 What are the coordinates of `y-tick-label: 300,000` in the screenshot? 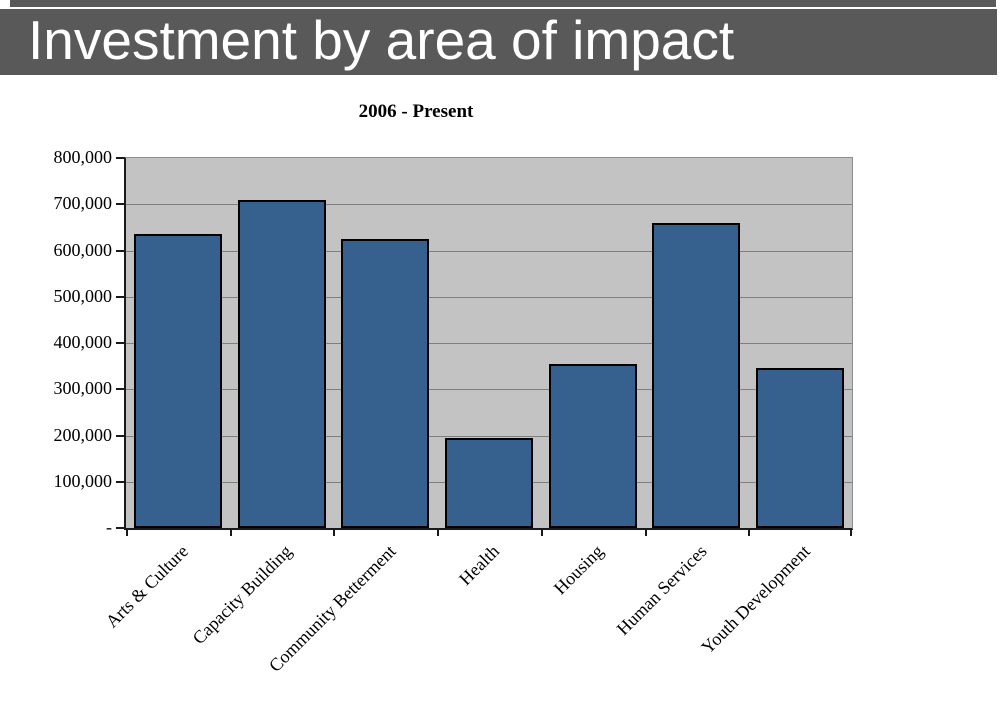 It's located at (83, 388).